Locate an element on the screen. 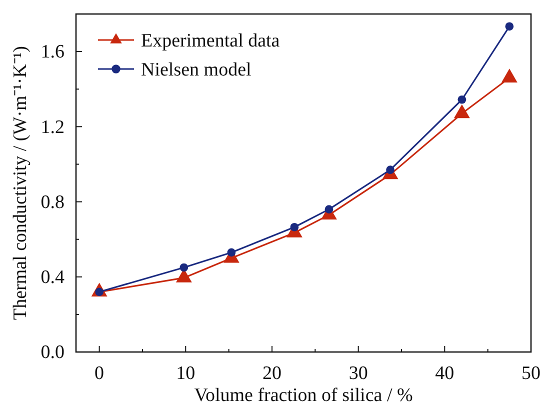  y-tick-label: 0.4 is located at coordinates (52, 277).